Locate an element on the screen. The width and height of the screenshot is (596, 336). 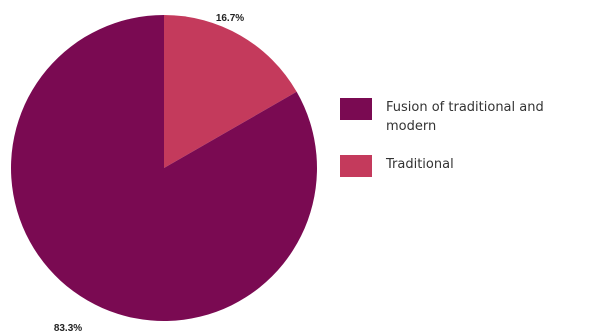
legend-item-traditional: Traditional is located at coordinates (468, 166).